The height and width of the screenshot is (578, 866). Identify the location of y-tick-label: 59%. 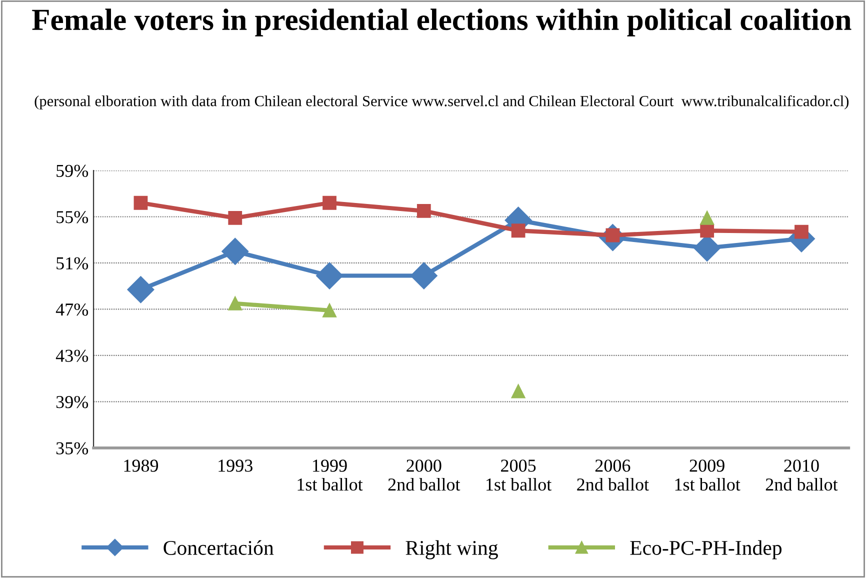
(72, 171).